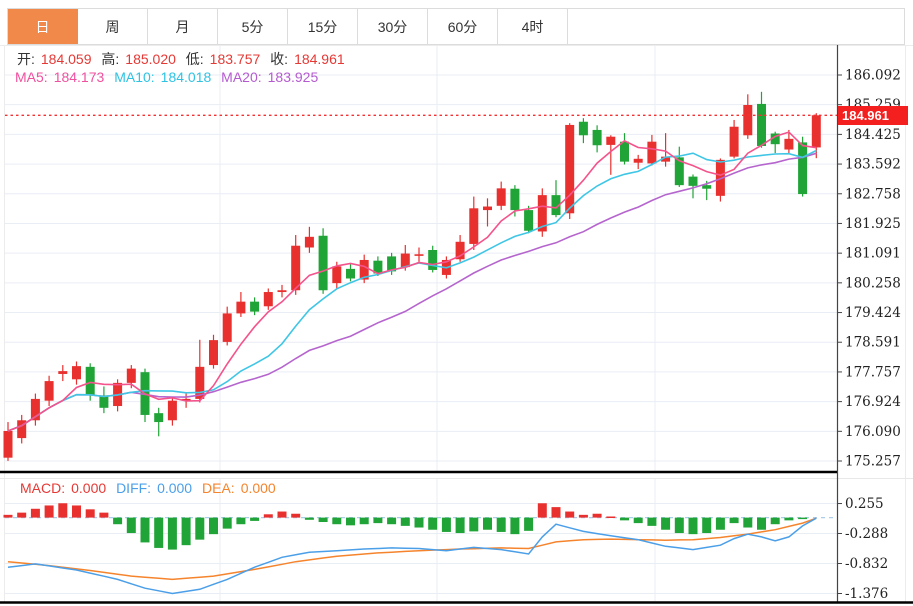 This screenshot has width=913, height=606. What do you see at coordinates (873, 313) in the screenshot?
I see `price-tick-label: 179.424` at bounding box center [873, 313].